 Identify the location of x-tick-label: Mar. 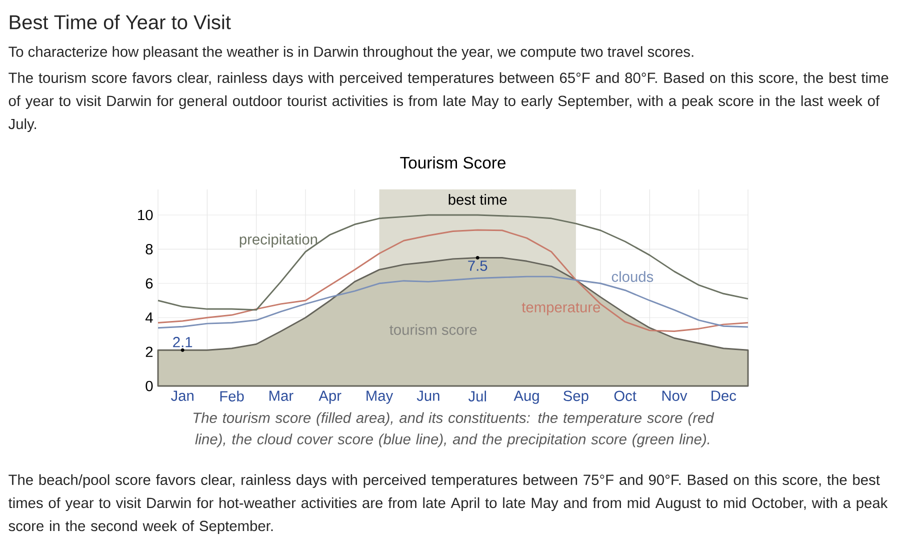
(282, 395).